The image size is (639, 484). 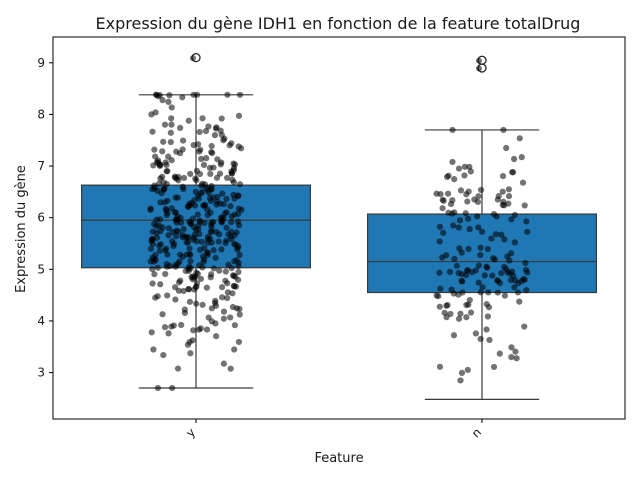 I want to click on x-axis-label: Feature, so click(x=338, y=458).